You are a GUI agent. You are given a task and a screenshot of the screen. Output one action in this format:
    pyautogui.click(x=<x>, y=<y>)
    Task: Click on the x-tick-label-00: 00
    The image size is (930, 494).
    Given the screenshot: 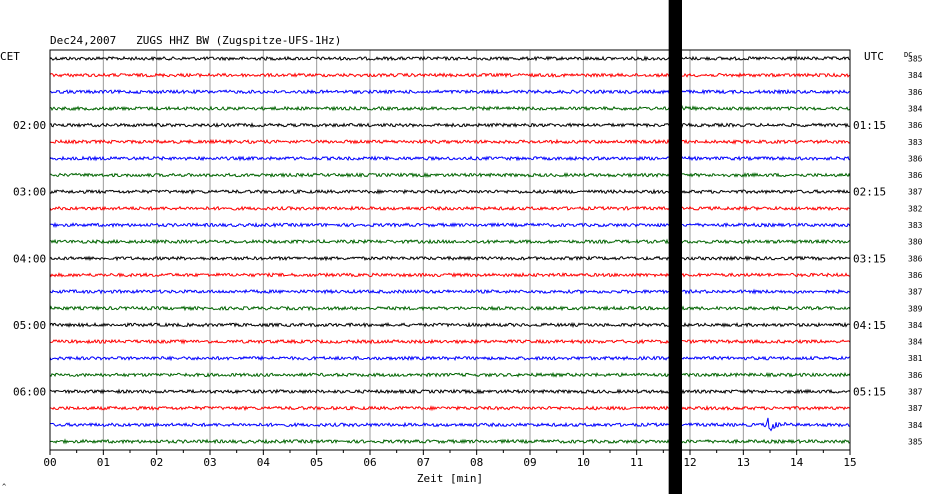 What is the action you would take?
    pyautogui.click(x=49, y=462)
    